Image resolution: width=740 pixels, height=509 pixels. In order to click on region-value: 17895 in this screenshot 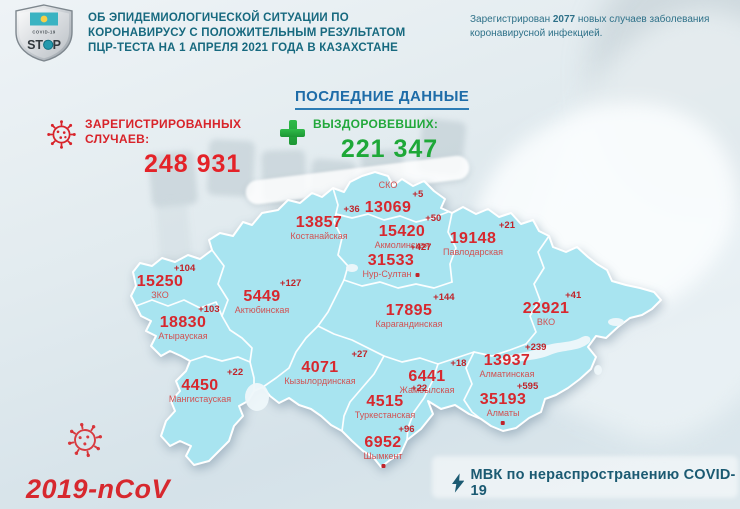, I will do `click(409, 310)`.